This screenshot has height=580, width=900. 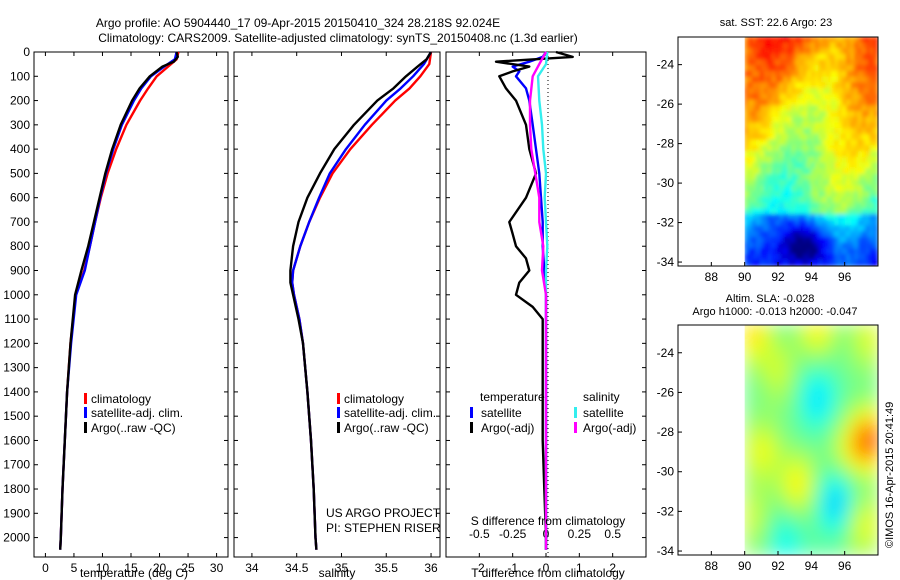 I want to click on depth-tick-label: 1600, so click(x=16, y=440).